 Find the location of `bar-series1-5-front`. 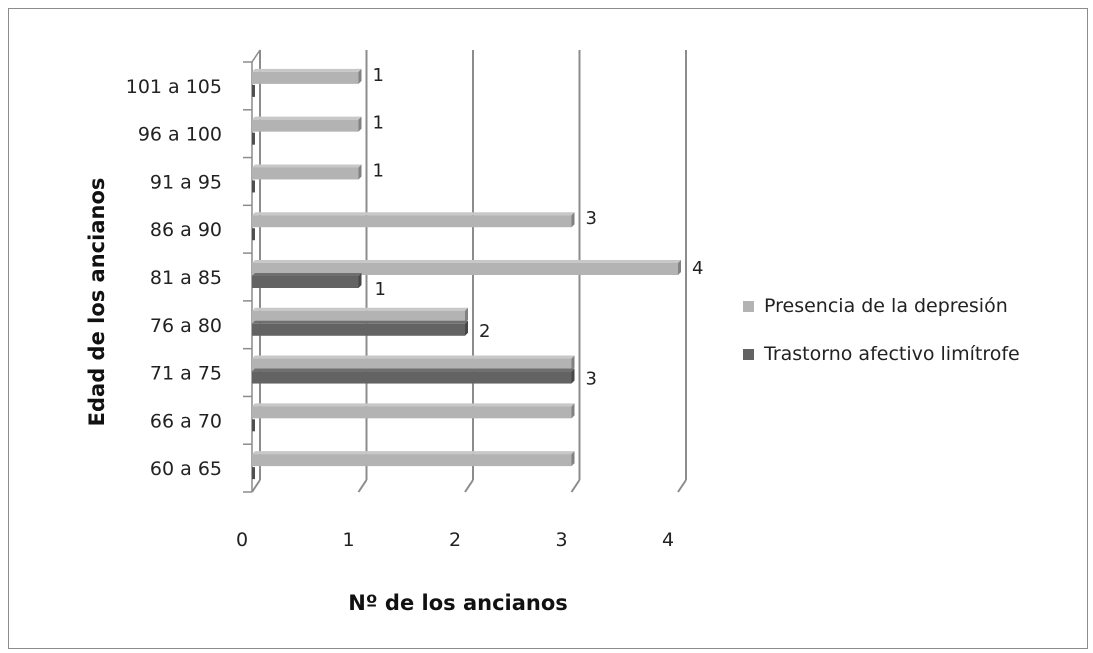

bar-series1-5-front is located at coordinates (412, 221).